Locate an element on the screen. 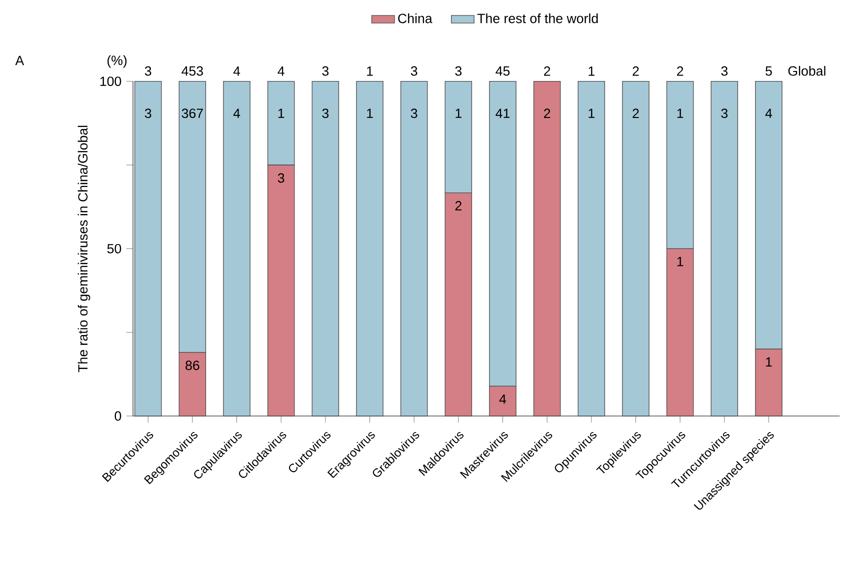 Image resolution: width=866 pixels, height=565 pixels. legend-label: China is located at coordinates (415, 18).